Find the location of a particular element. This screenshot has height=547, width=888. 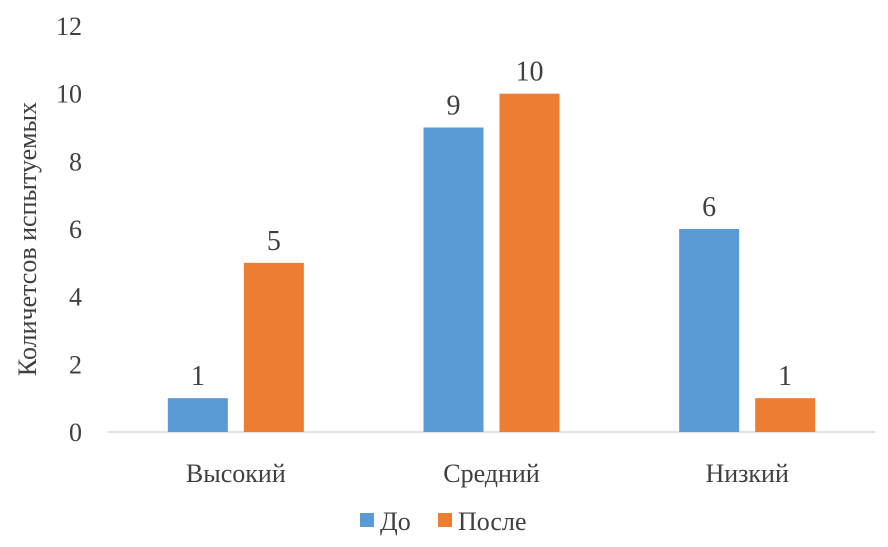

category-label: Низкий is located at coordinates (747, 473).